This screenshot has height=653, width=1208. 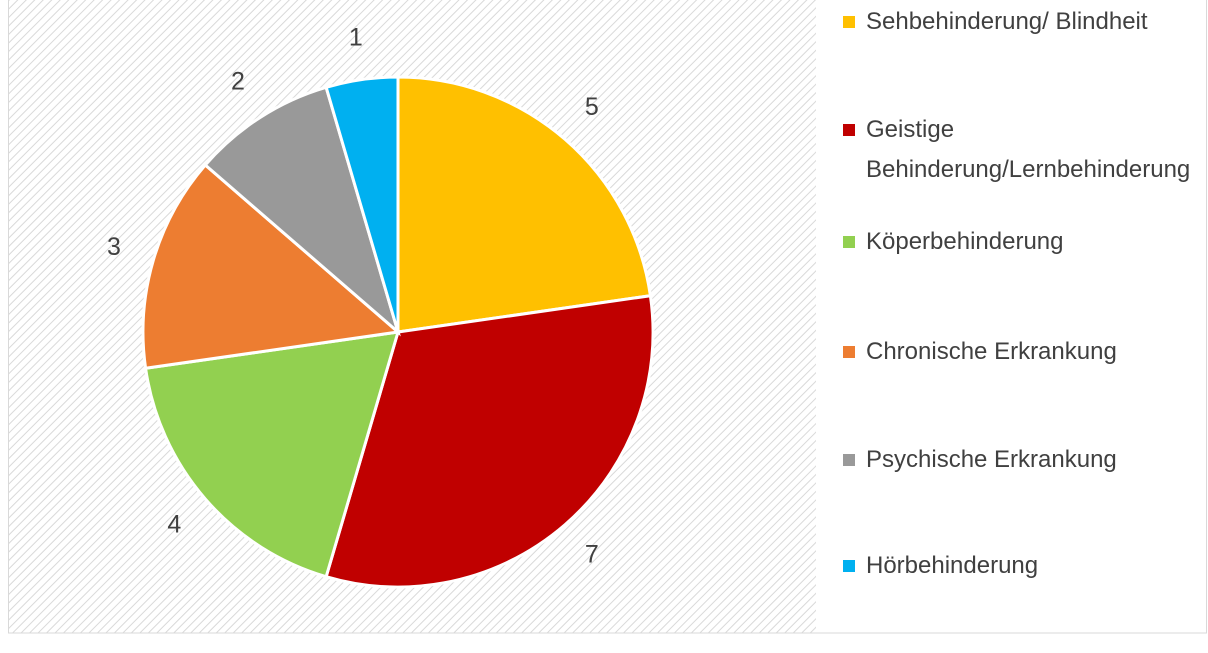 I want to click on legend-label: Chronische Erkrankung, so click(x=991, y=351).